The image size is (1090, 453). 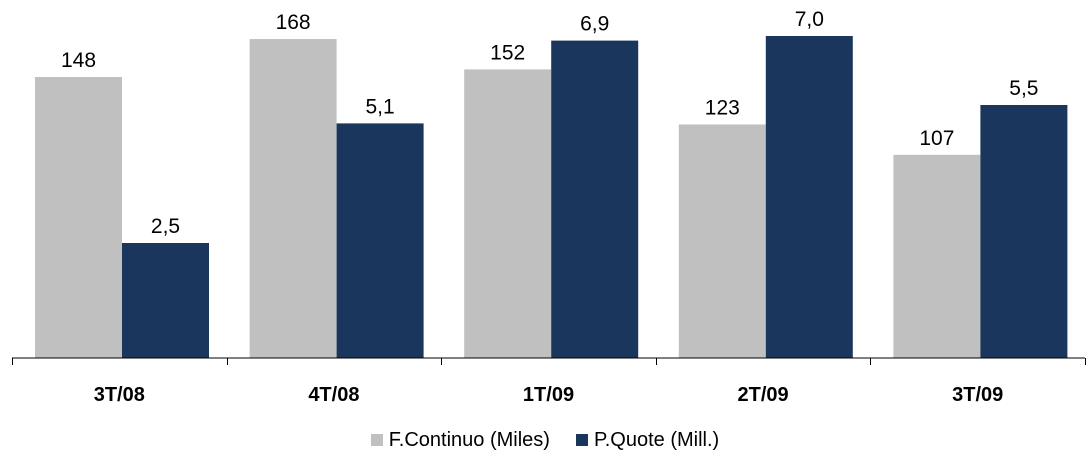 I want to click on legend-label-p-quote: P.Quote (Mill.), so click(x=656, y=440).